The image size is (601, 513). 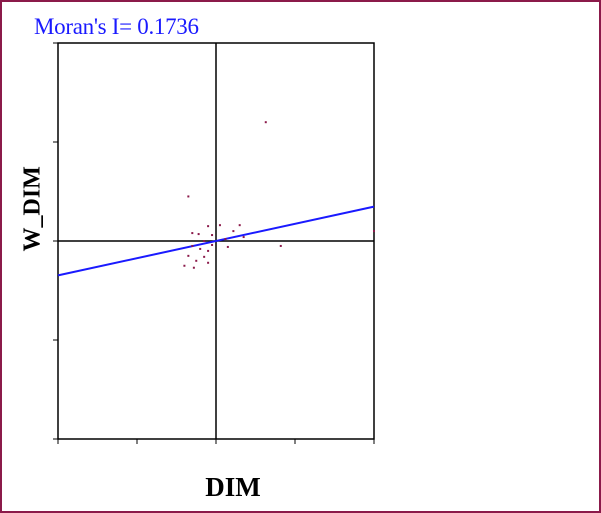 What do you see at coordinates (32, 209) in the screenshot?
I see `y-axis-label: W_DIM` at bounding box center [32, 209].